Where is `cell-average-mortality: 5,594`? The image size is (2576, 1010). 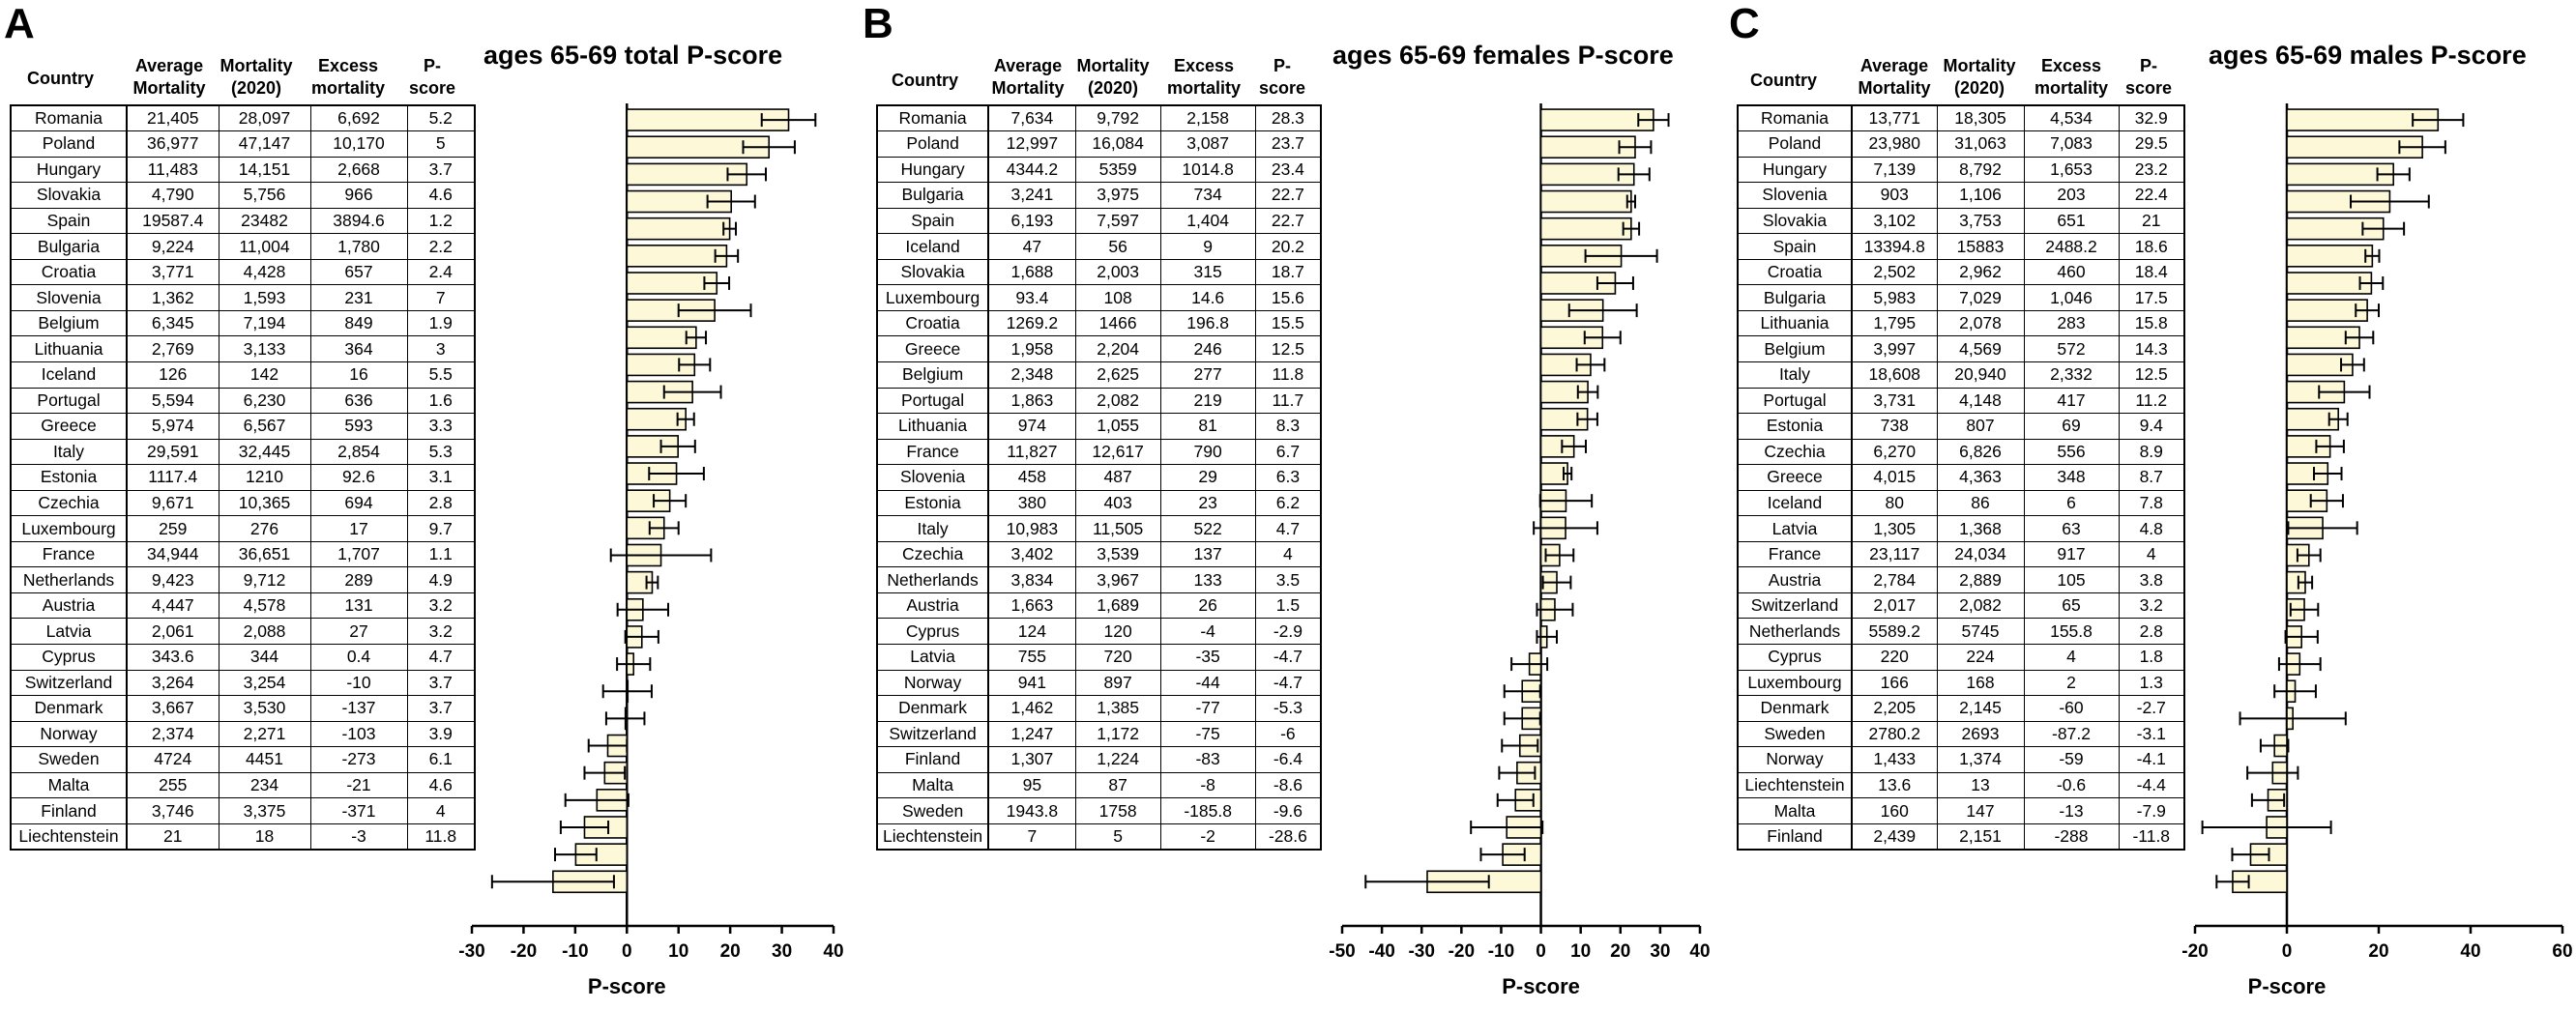
cell-average-mortality: 5,594 is located at coordinates (173, 401).